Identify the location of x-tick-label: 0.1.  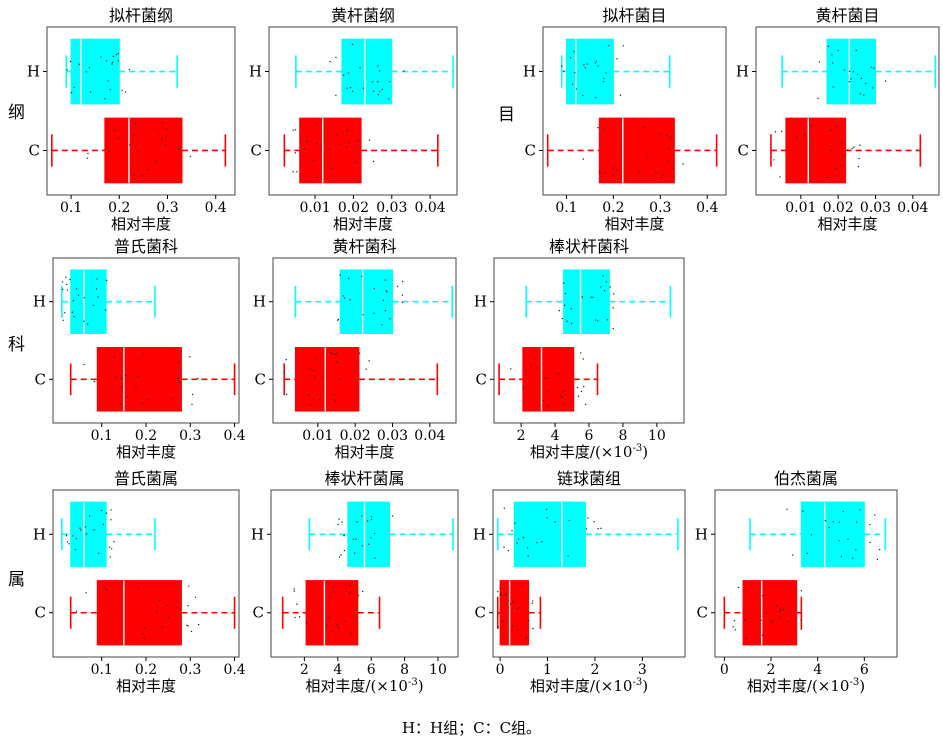
(71, 208).